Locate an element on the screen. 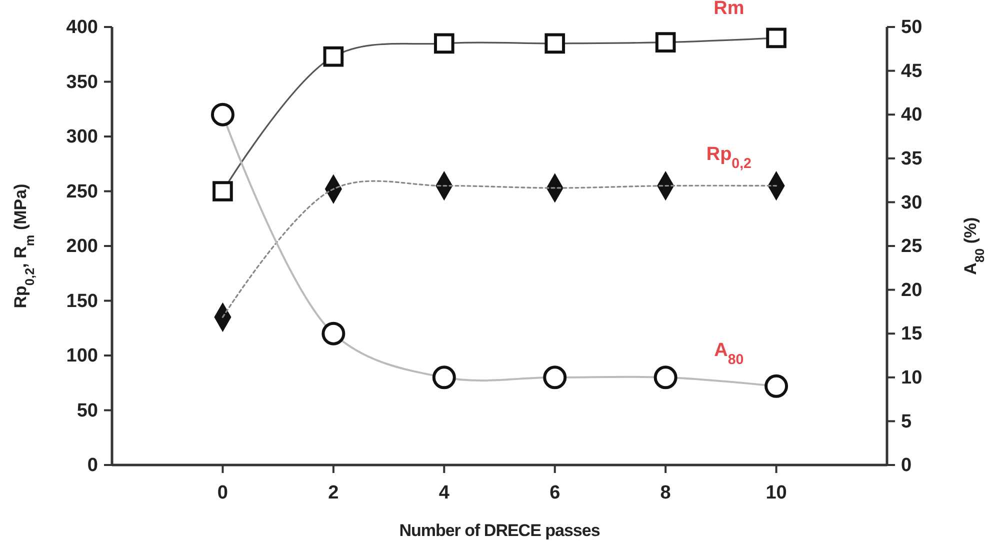 Image resolution: width=988 pixels, height=543 pixels. y2-tick-label: 20 is located at coordinates (911, 290).